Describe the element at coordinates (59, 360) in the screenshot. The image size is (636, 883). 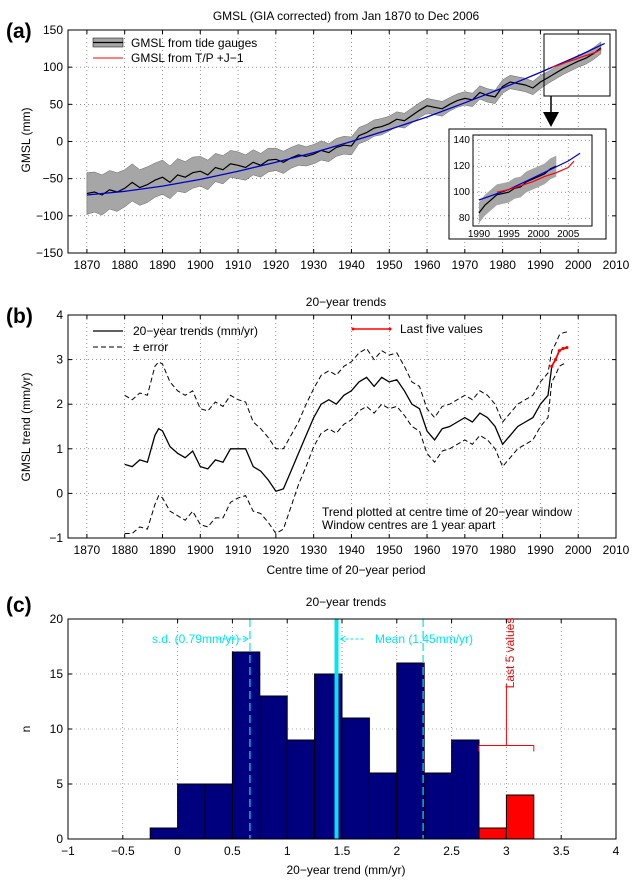
I see `y-tick-label: 3` at that location.